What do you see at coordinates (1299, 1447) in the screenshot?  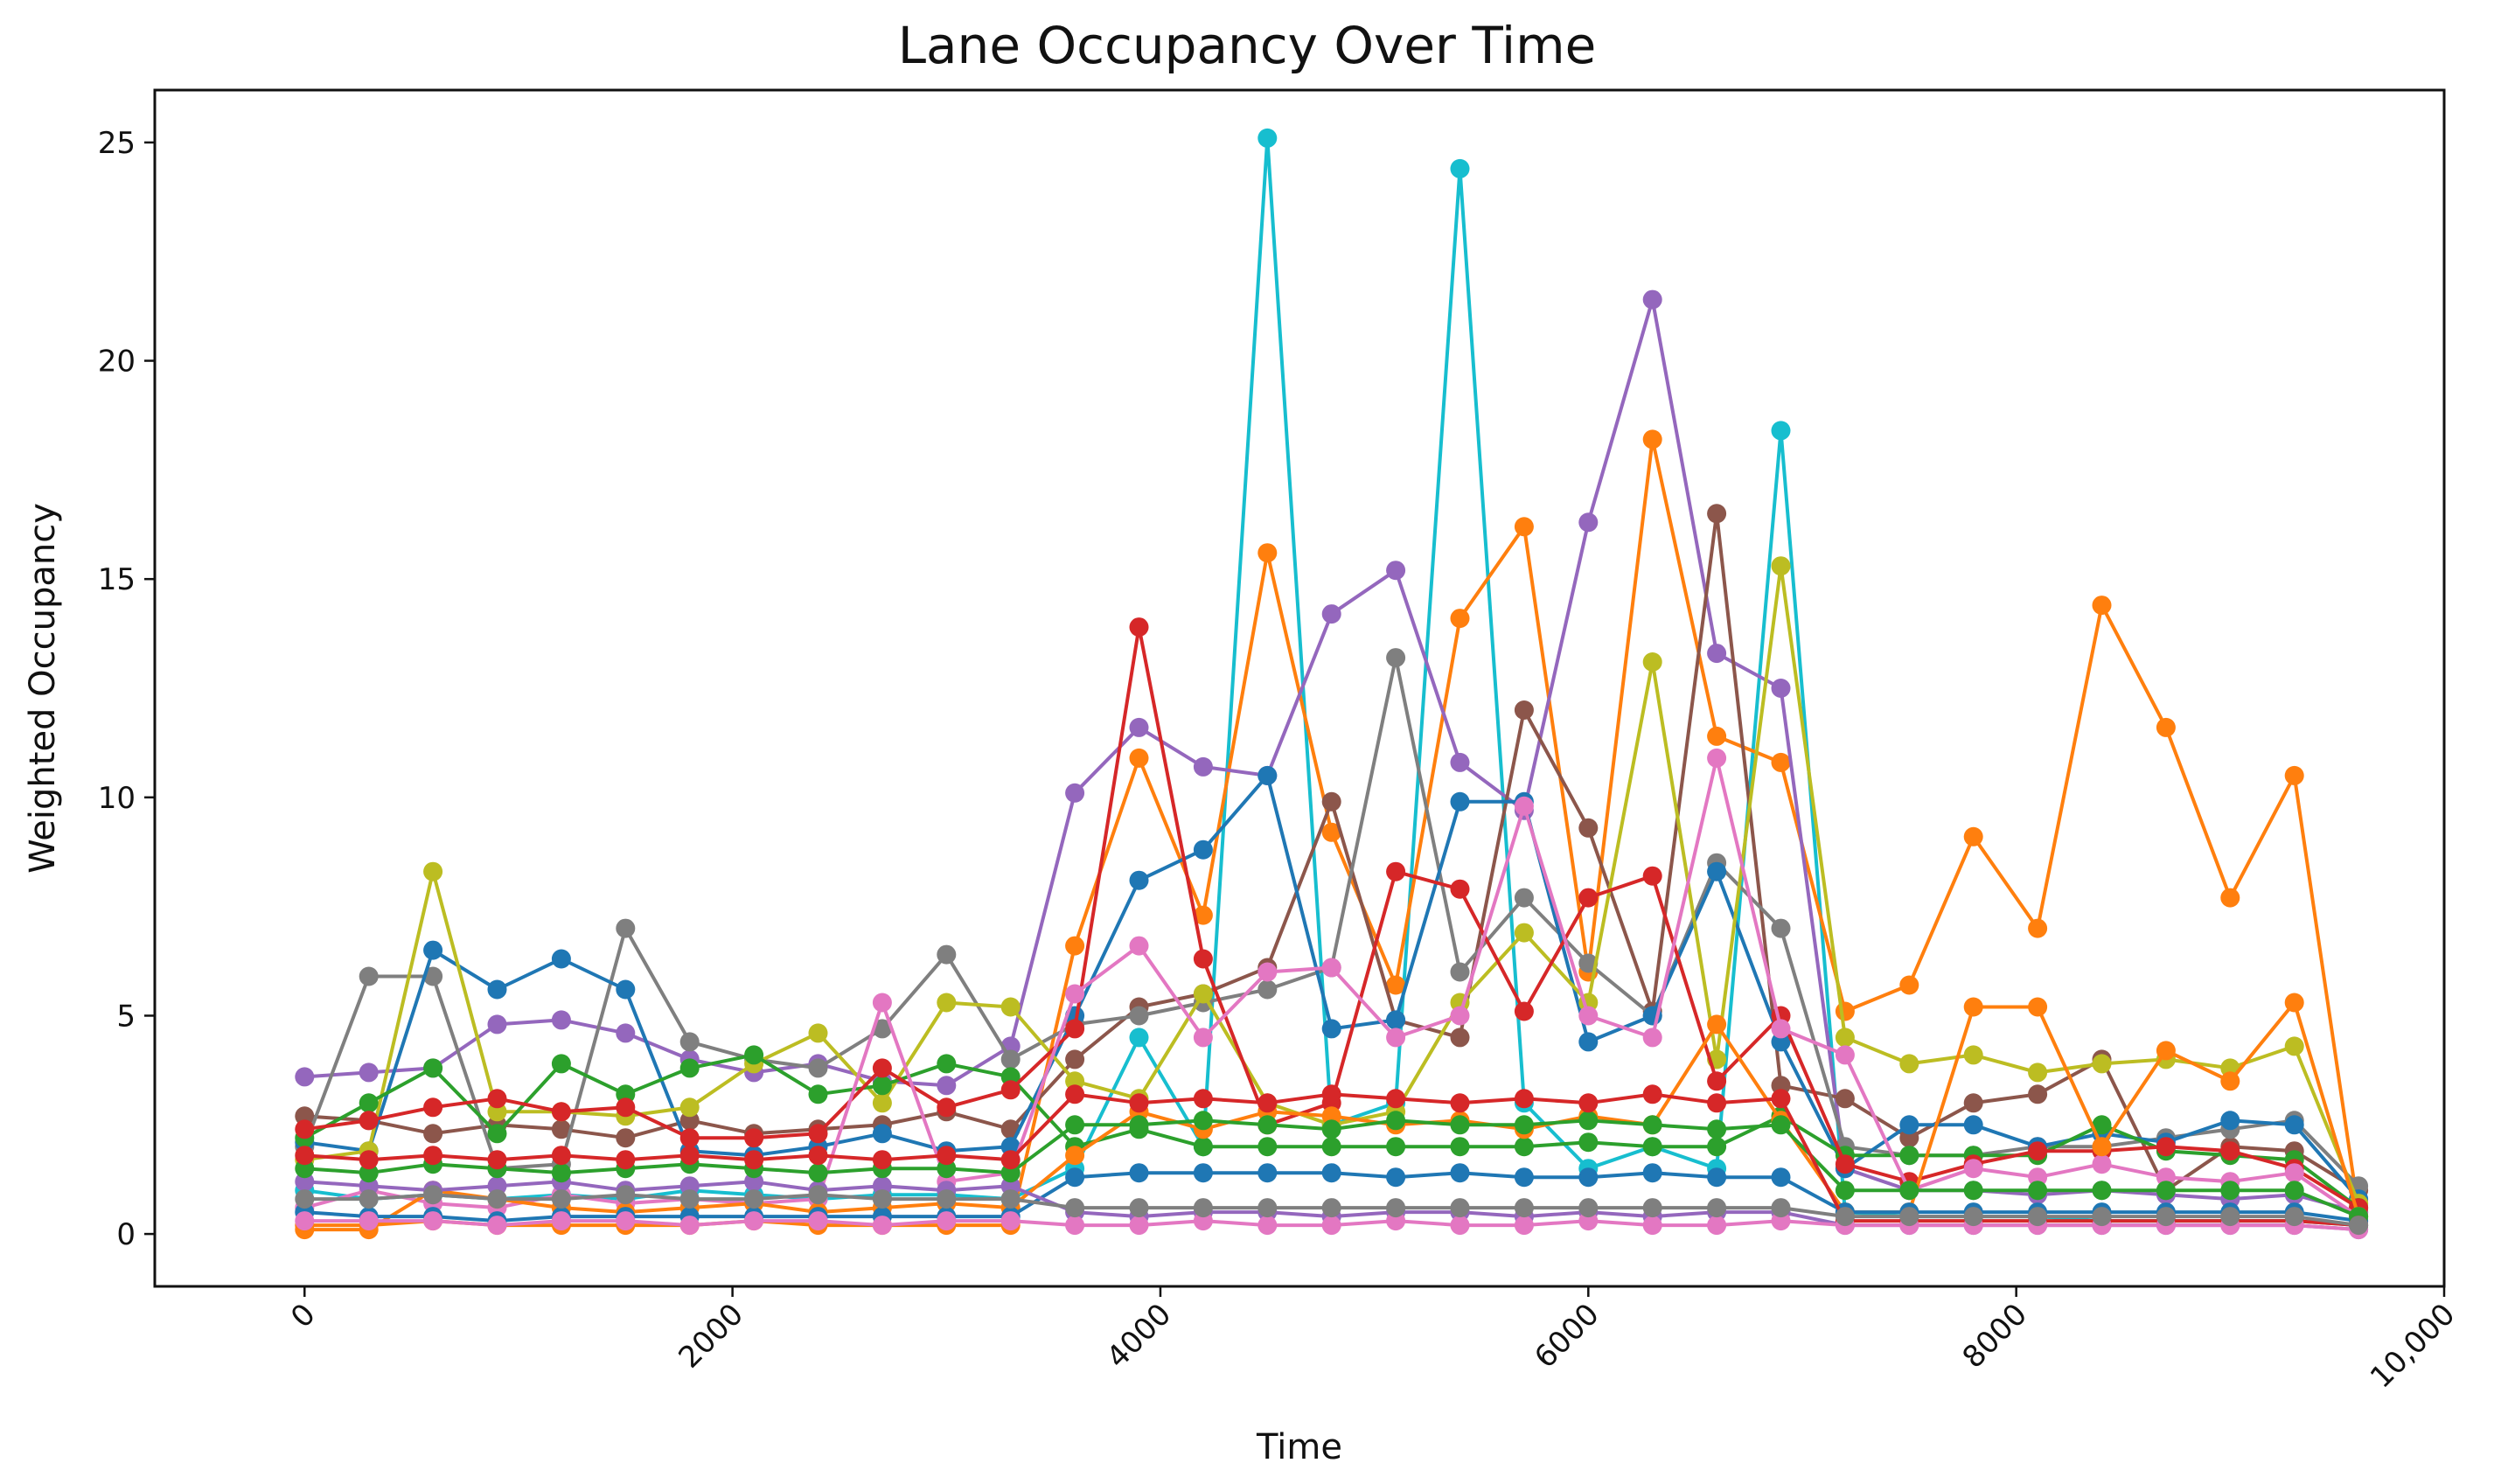 I see `x-axis-label: Time` at bounding box center [1299, 1447].